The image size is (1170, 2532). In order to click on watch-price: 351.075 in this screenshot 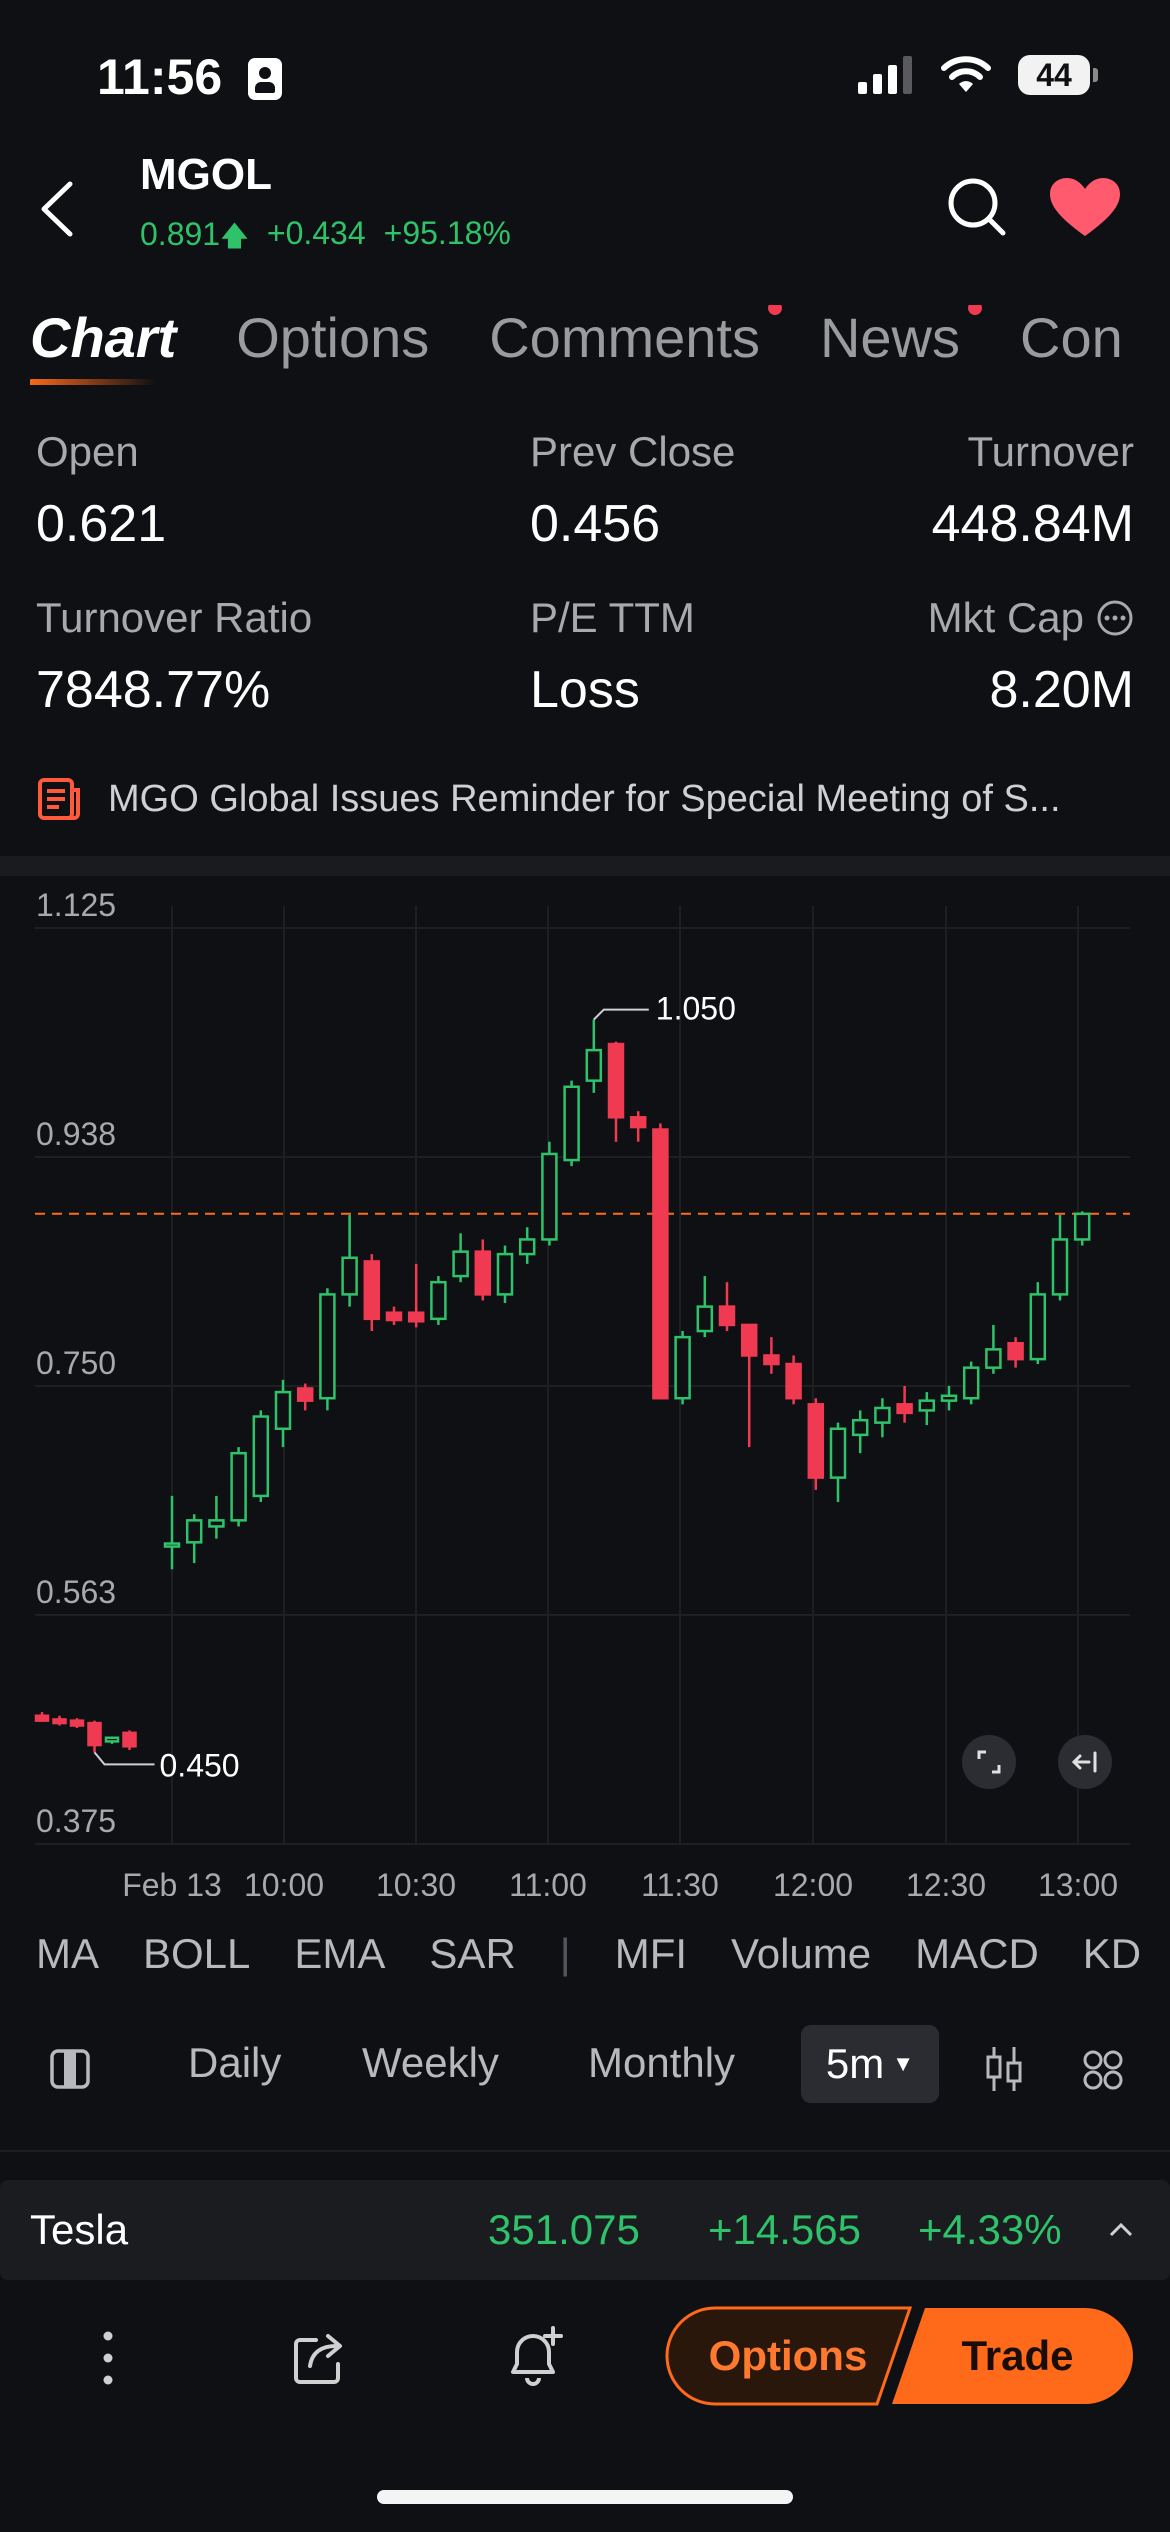, I will do `click(564, 2229)`.